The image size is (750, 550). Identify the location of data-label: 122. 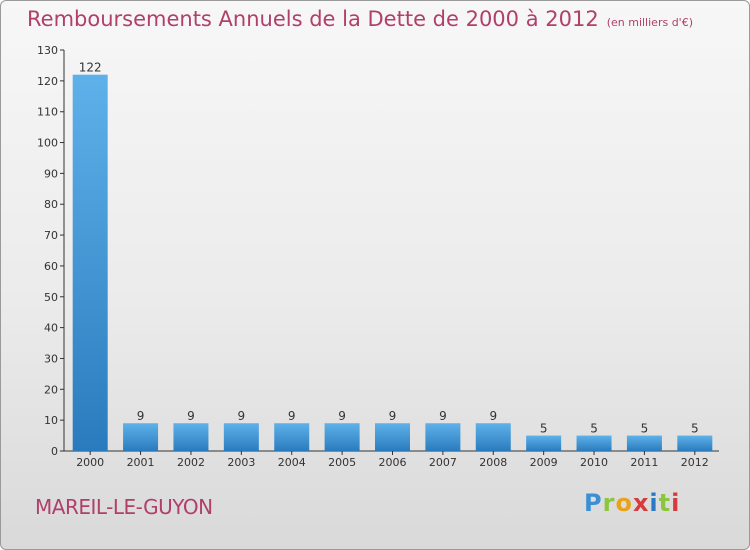
(90, 68).